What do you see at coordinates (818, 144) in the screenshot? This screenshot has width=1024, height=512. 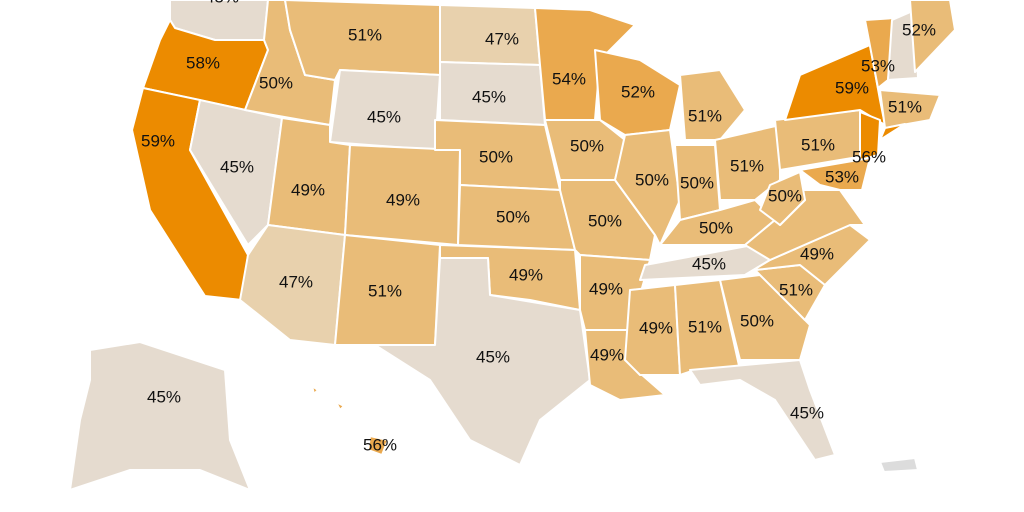 I see `state-value-label-pa: 51%` at bounding box center [818, 144].